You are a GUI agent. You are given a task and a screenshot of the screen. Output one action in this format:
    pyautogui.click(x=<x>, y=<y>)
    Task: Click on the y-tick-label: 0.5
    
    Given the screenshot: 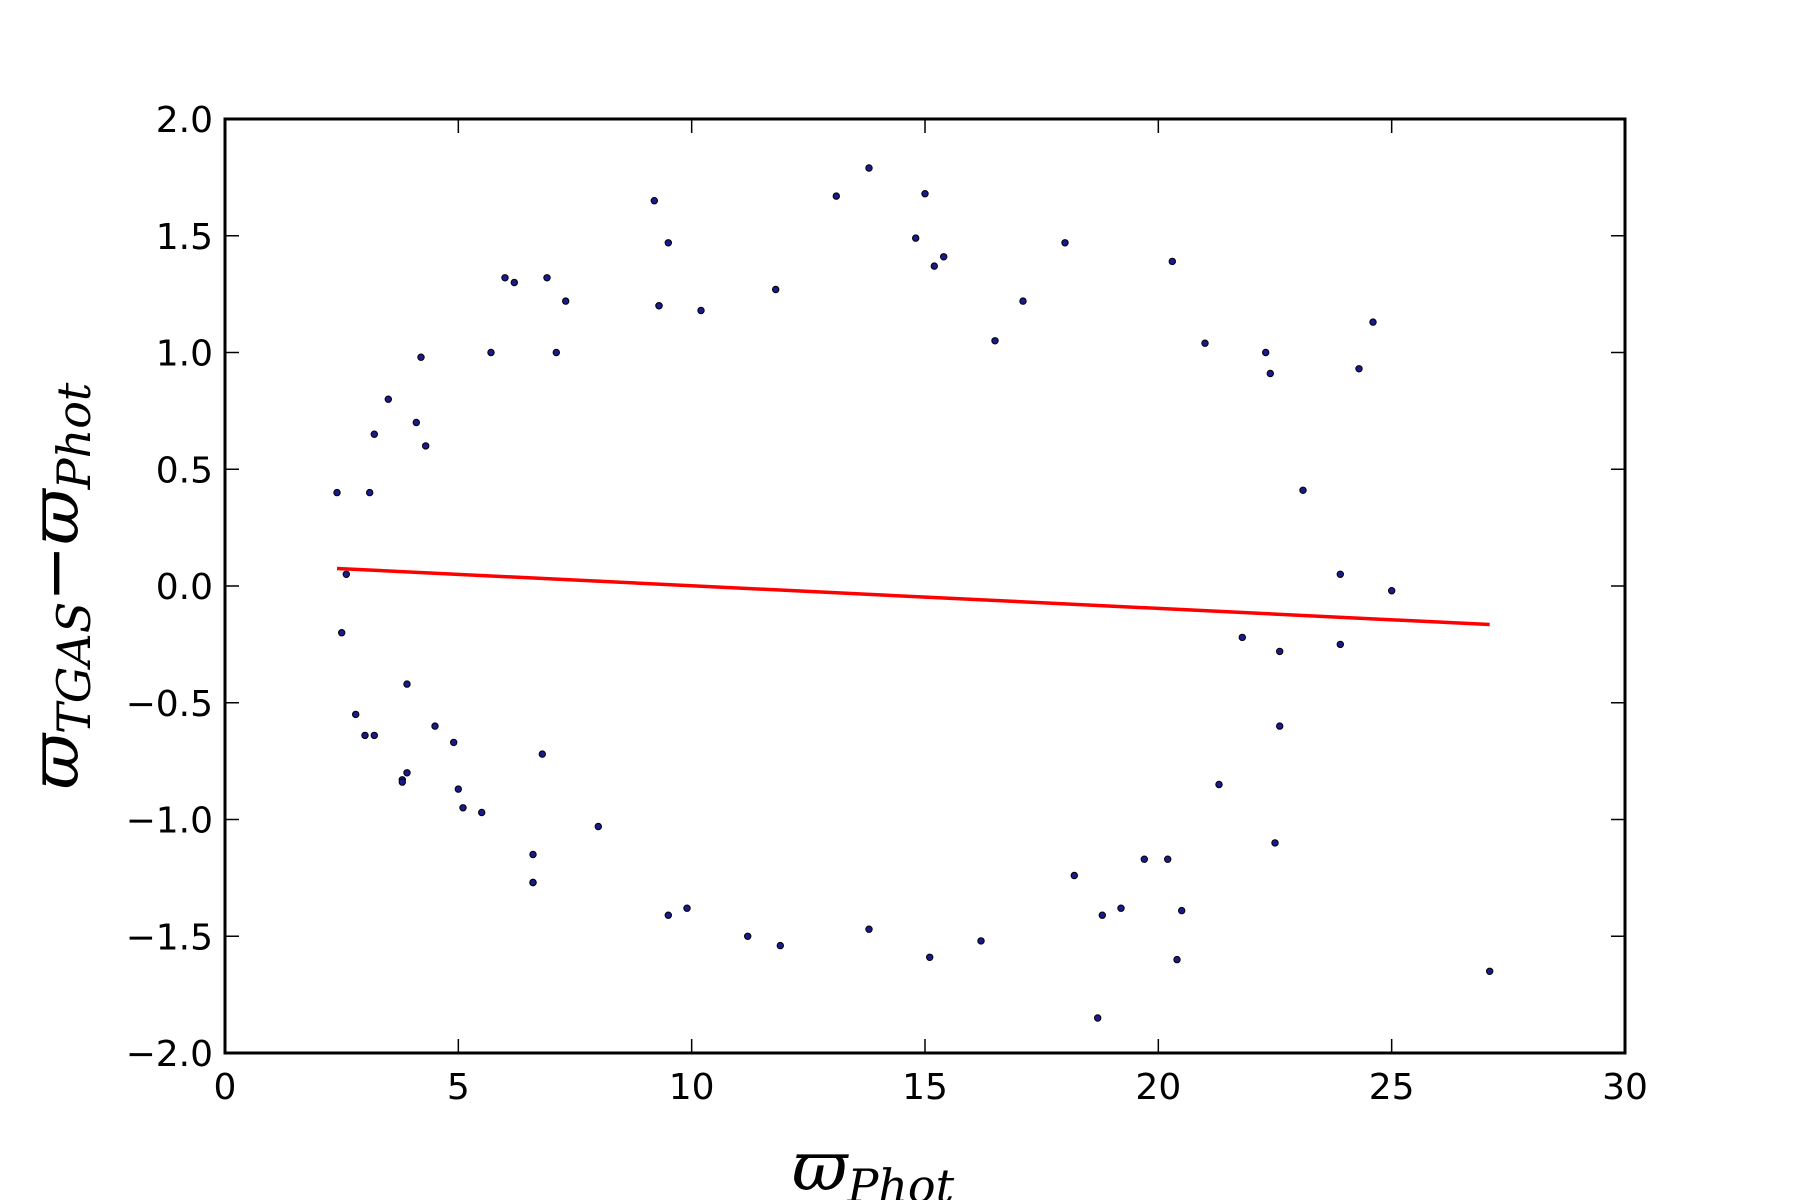 What is the action you would take?
    pyautogui.click(x=184, y=470)
    